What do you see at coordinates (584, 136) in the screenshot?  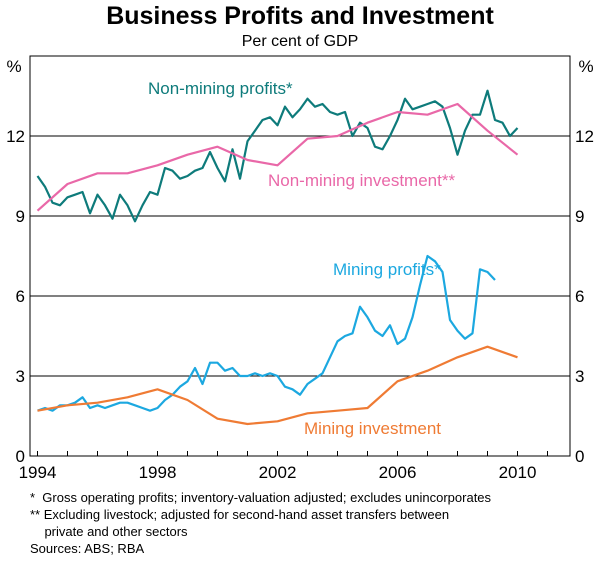 I see `y-tick-right-12: 12` at bounding box center [584, 136].